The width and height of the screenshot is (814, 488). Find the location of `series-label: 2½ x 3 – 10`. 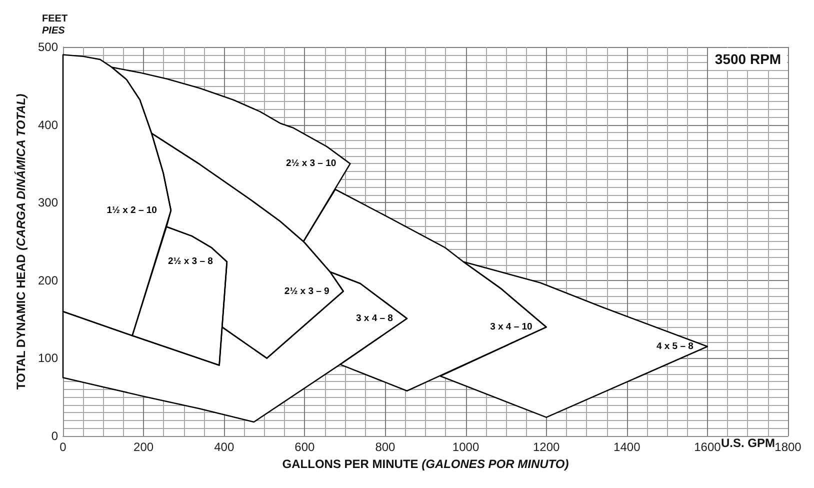

series-label: 2½ x 3 – 10 is located at coordinates (311, 164).